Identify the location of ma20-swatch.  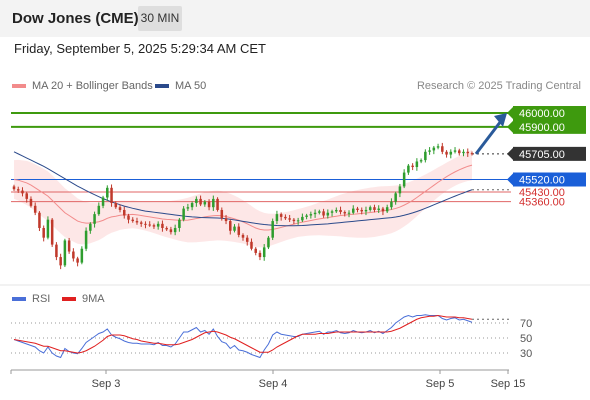
(19, 86).